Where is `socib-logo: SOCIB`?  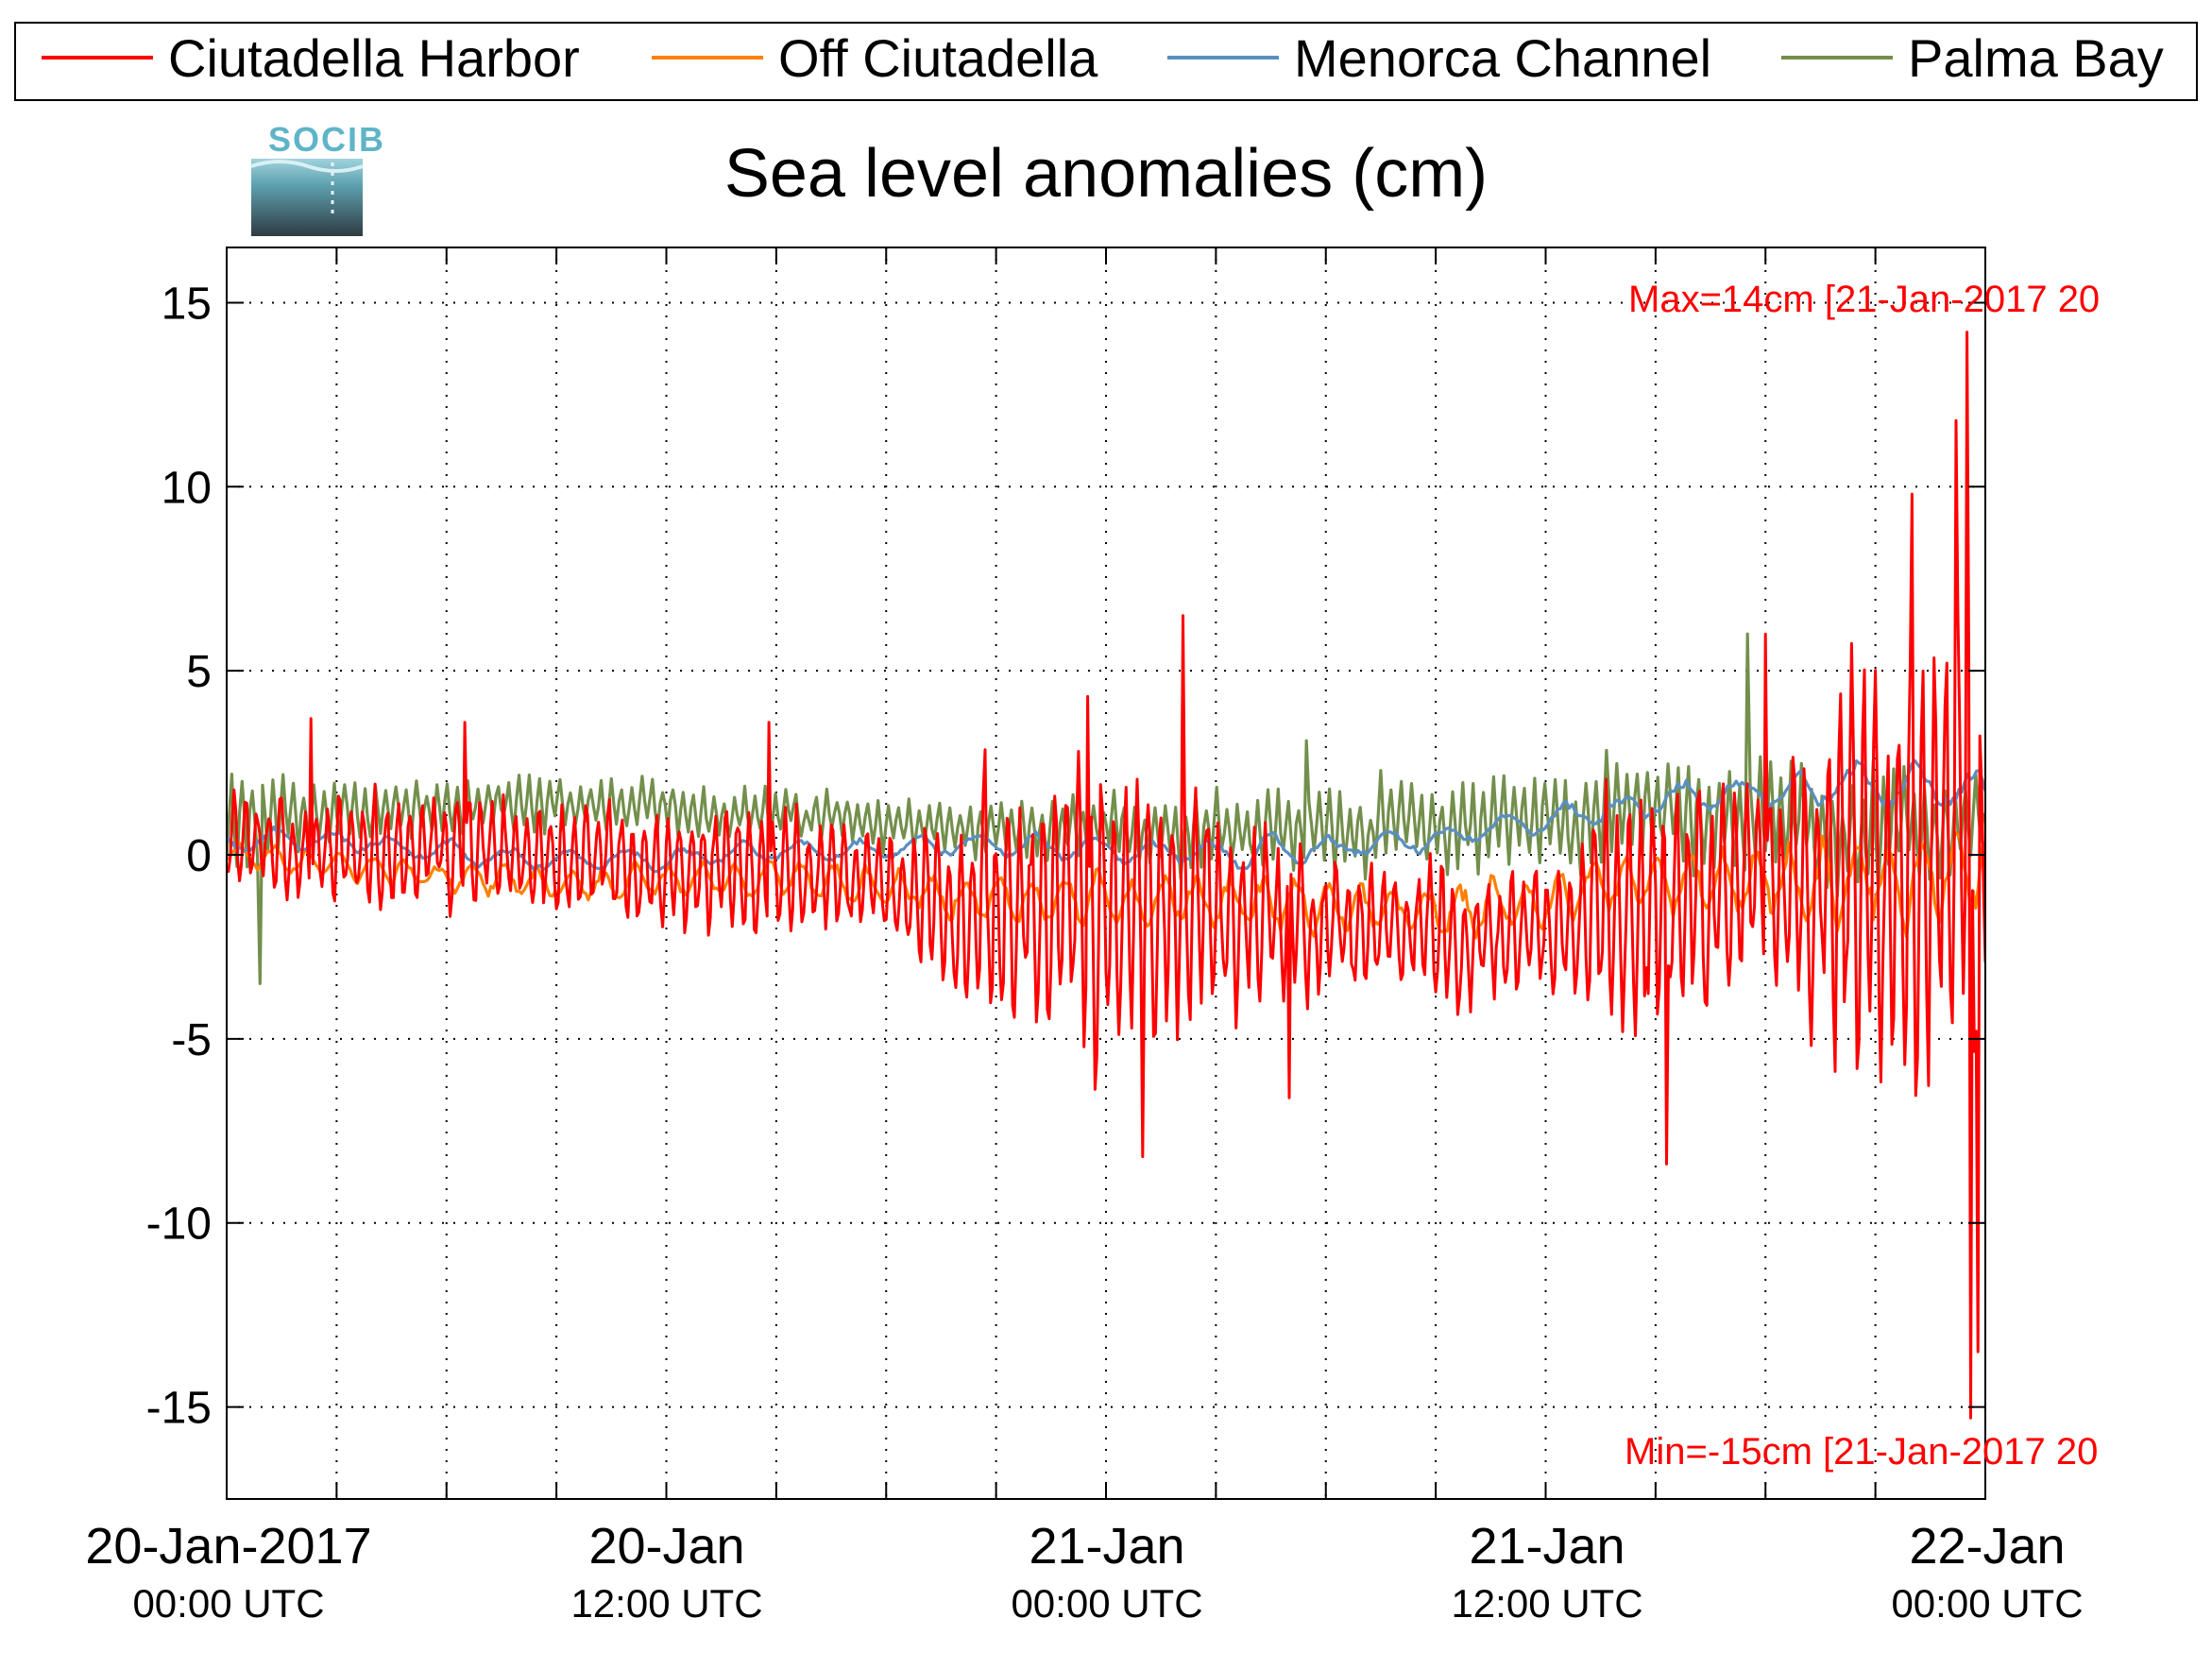 socib-logo: SOCIB is located at coordinates (317, 178).